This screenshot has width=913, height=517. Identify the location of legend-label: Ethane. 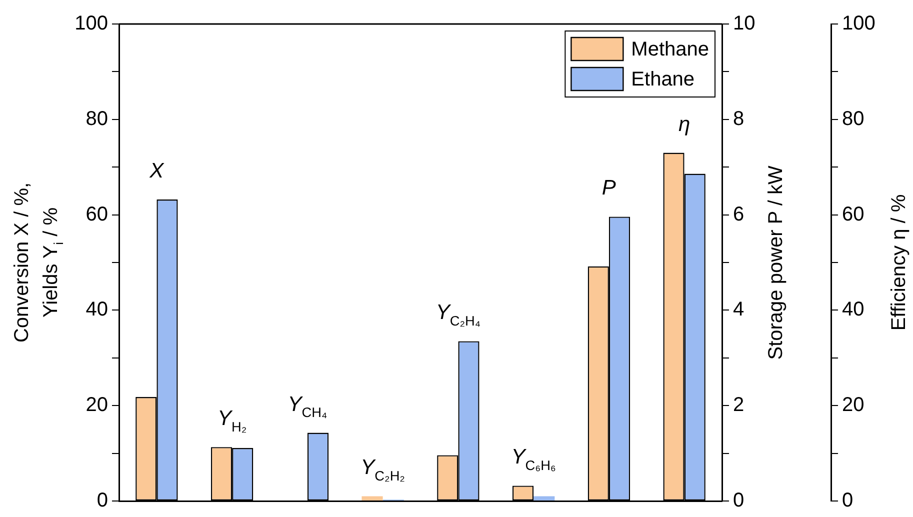
(663, 79).